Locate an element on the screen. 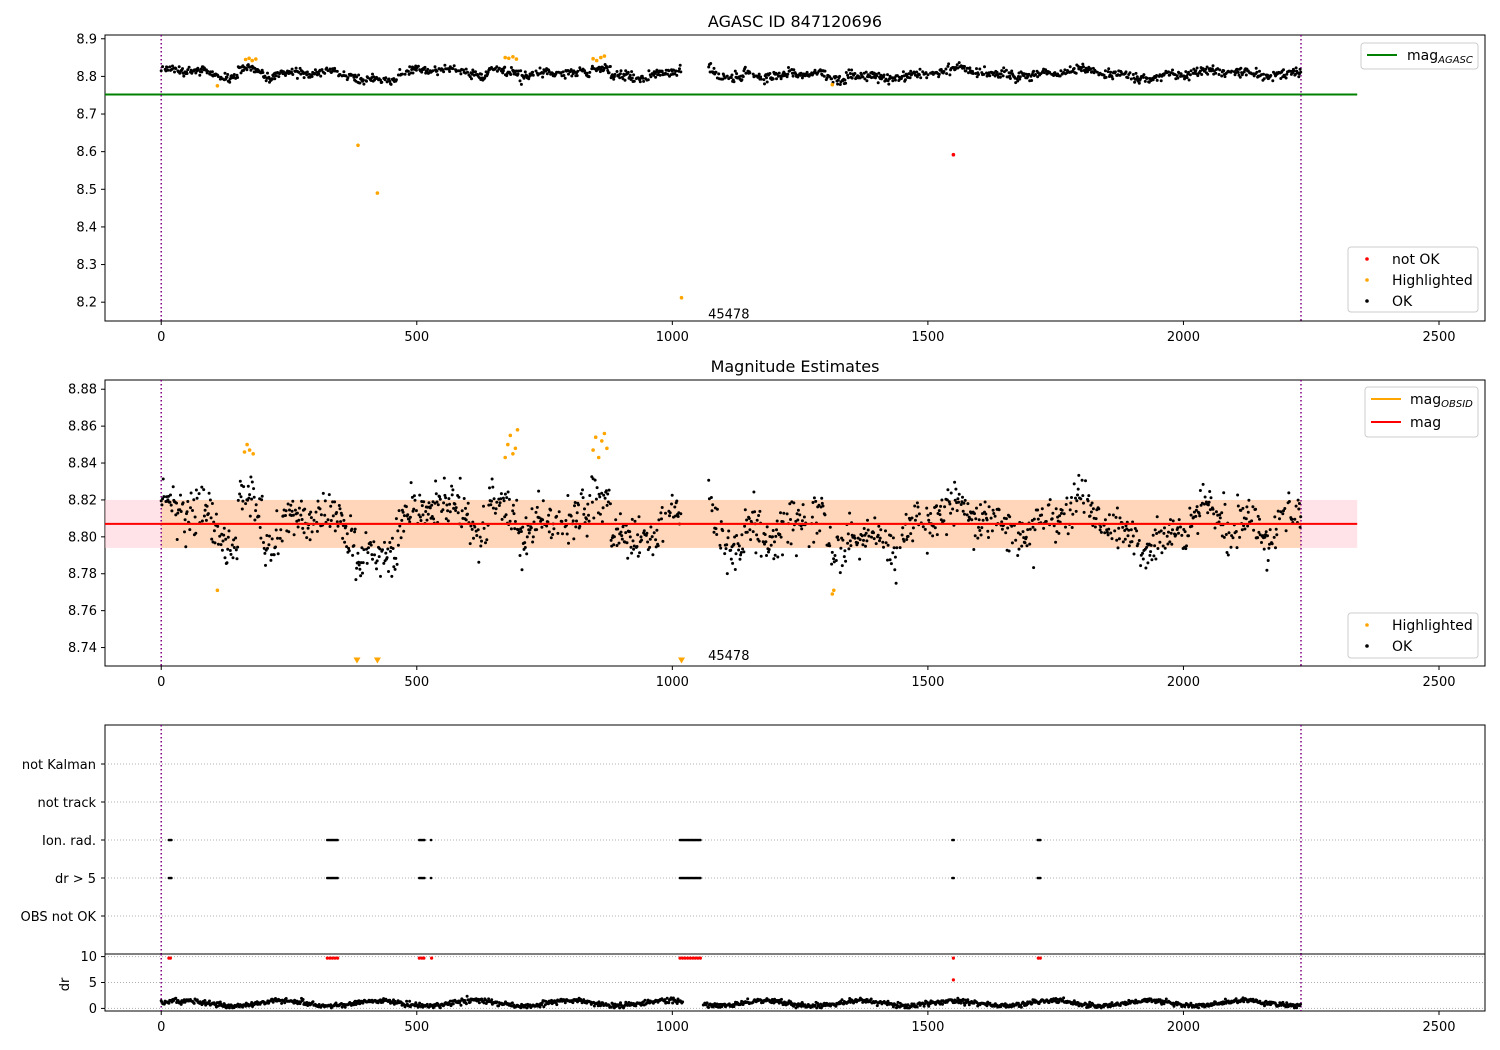 The image size is (1500, 1050). x-tick-label-0-2000: 2000 is located at coordinates (1183, 337).